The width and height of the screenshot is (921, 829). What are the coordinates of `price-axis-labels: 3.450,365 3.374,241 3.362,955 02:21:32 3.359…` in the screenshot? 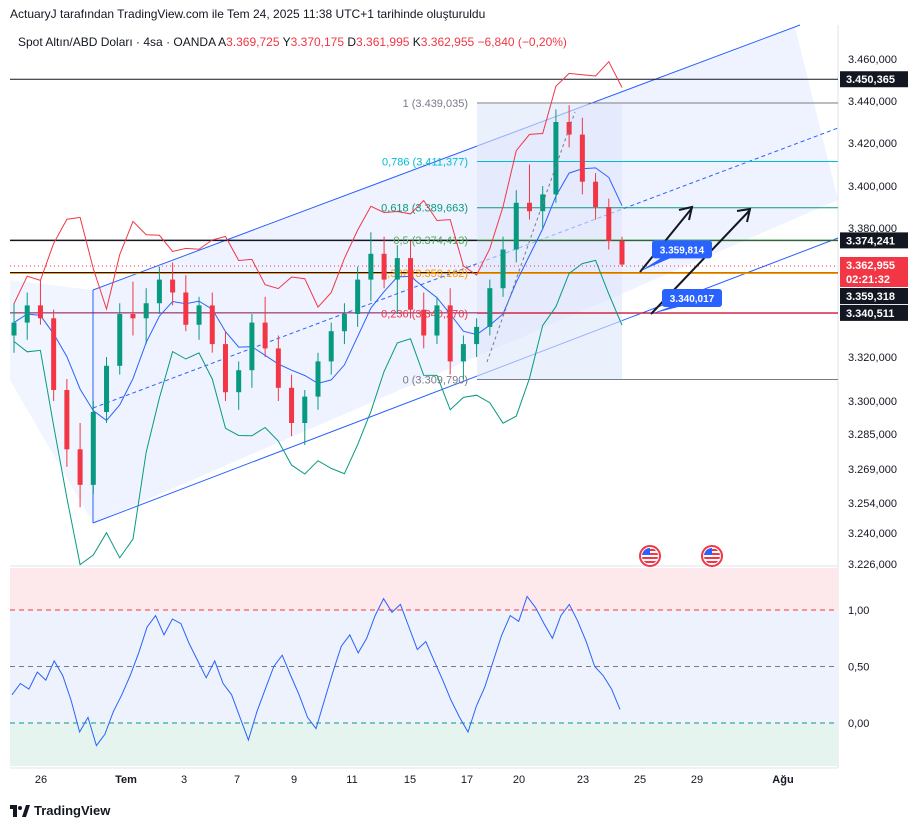 It's located at (874, 196).